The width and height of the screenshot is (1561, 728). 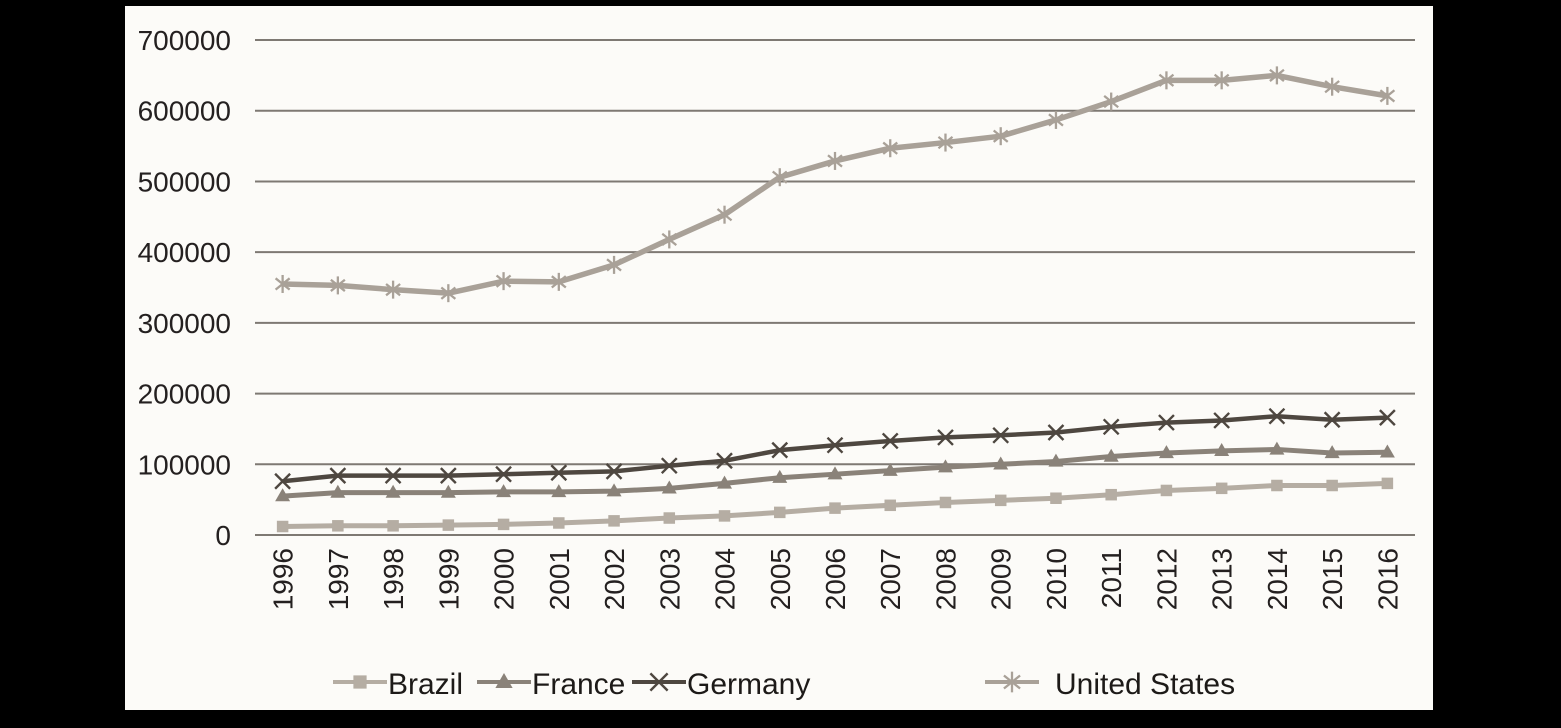 I want to click on y-axis-label: 0, so click(x=223, y=535).